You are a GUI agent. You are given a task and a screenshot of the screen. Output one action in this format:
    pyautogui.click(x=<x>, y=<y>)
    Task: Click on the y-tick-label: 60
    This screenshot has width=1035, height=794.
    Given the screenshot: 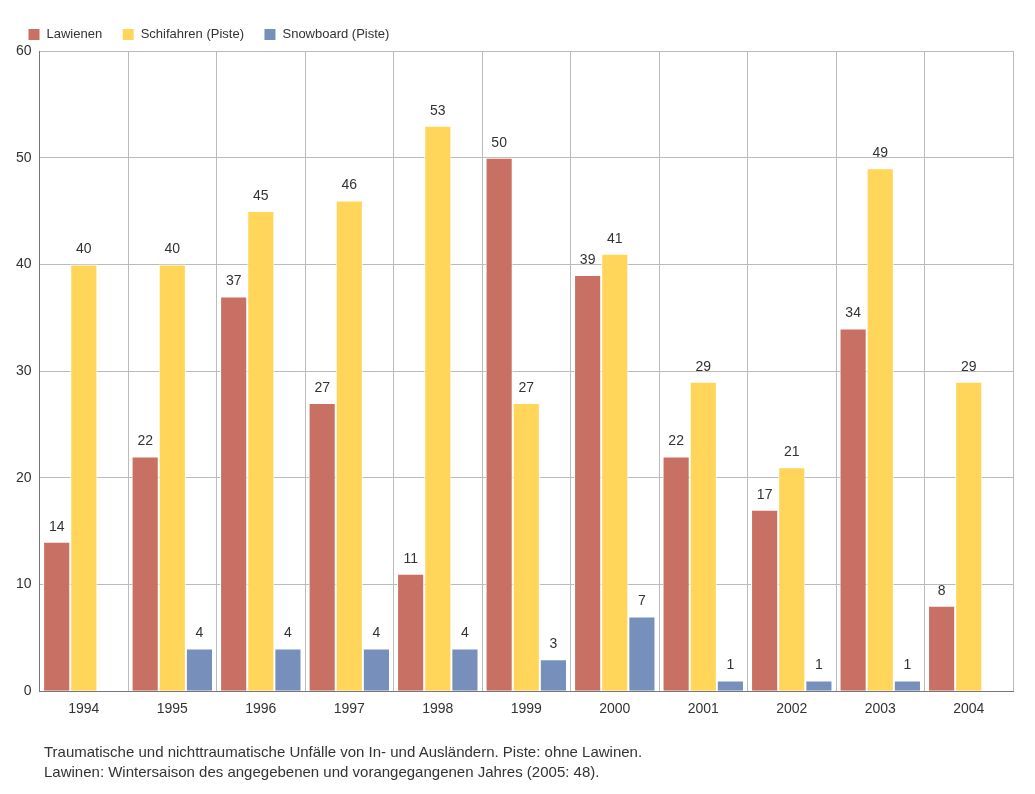 What is the action you would take?
    pyautogui.click(x=23, y=49)
    